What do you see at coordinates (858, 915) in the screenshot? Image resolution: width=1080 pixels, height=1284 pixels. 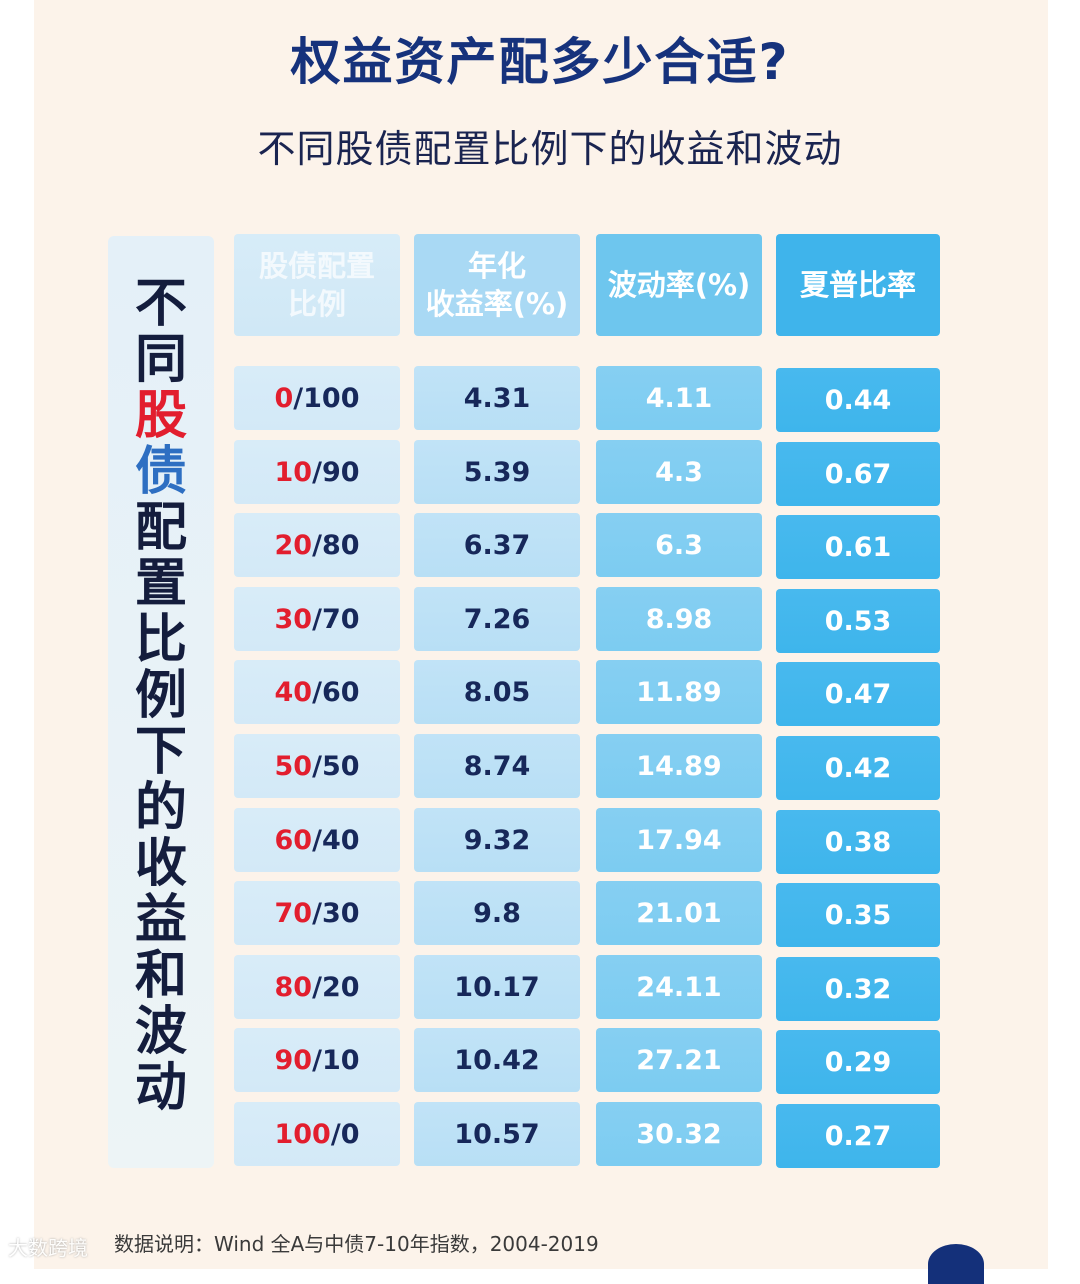 I see `sharpe-ratio-cell: 0.35` at bounding box center [858, 915].